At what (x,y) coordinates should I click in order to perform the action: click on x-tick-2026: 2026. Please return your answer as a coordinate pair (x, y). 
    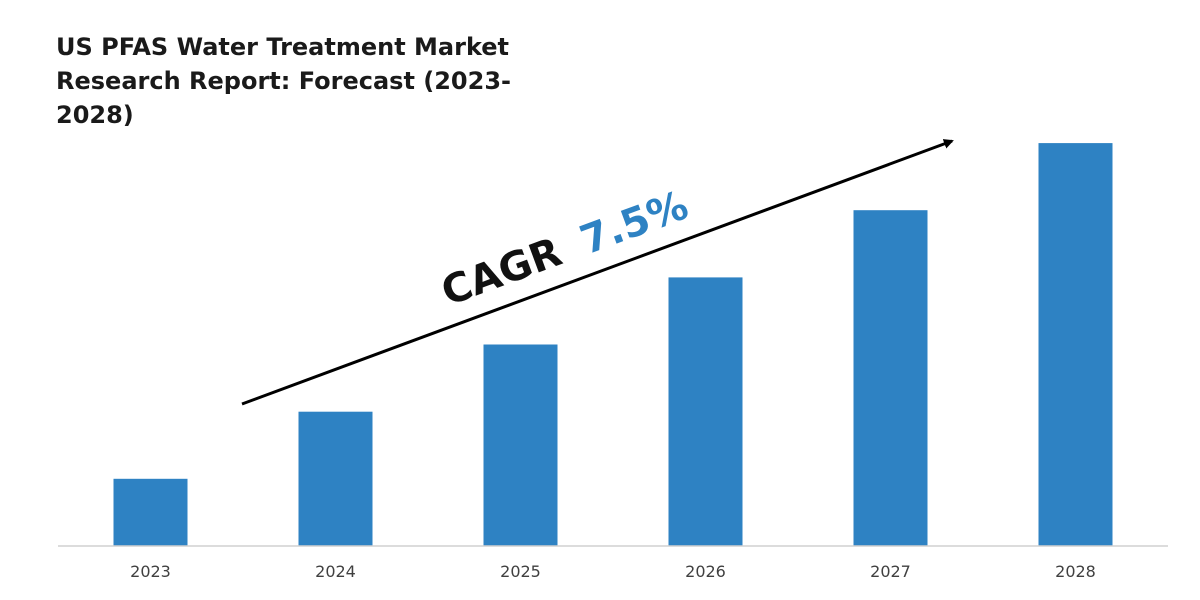
    Looking at the image, I should click on (705, 571).